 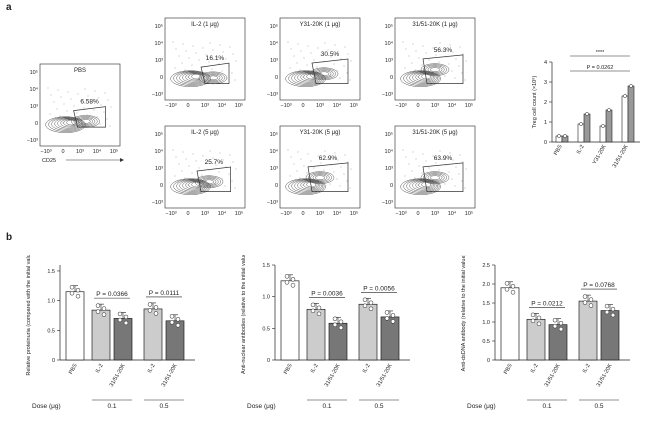 What do you see at coordinates (163, 406) in the screenshot?
I see `dose-value: 0.5` at bounding box center [163, 406].